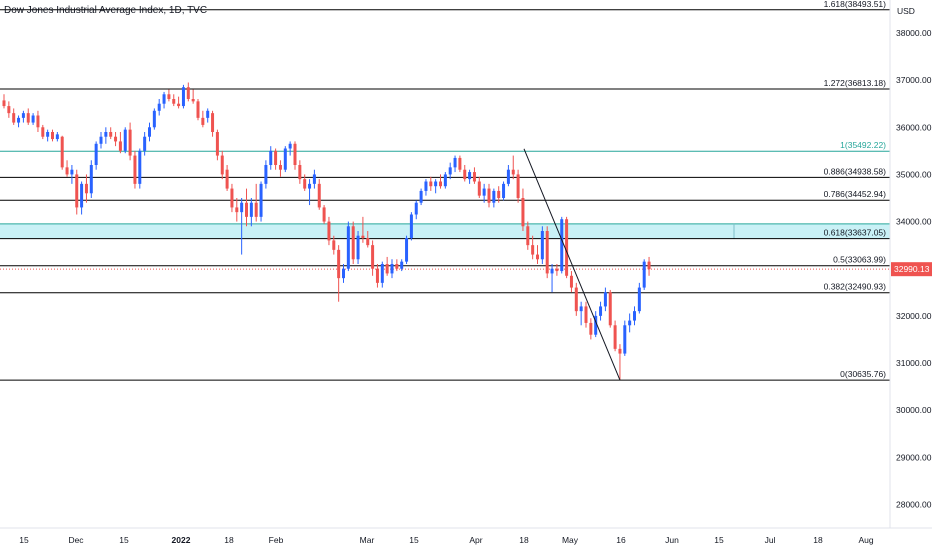  I want to click on y-tick-label: 28000.00, so click(914, 504).